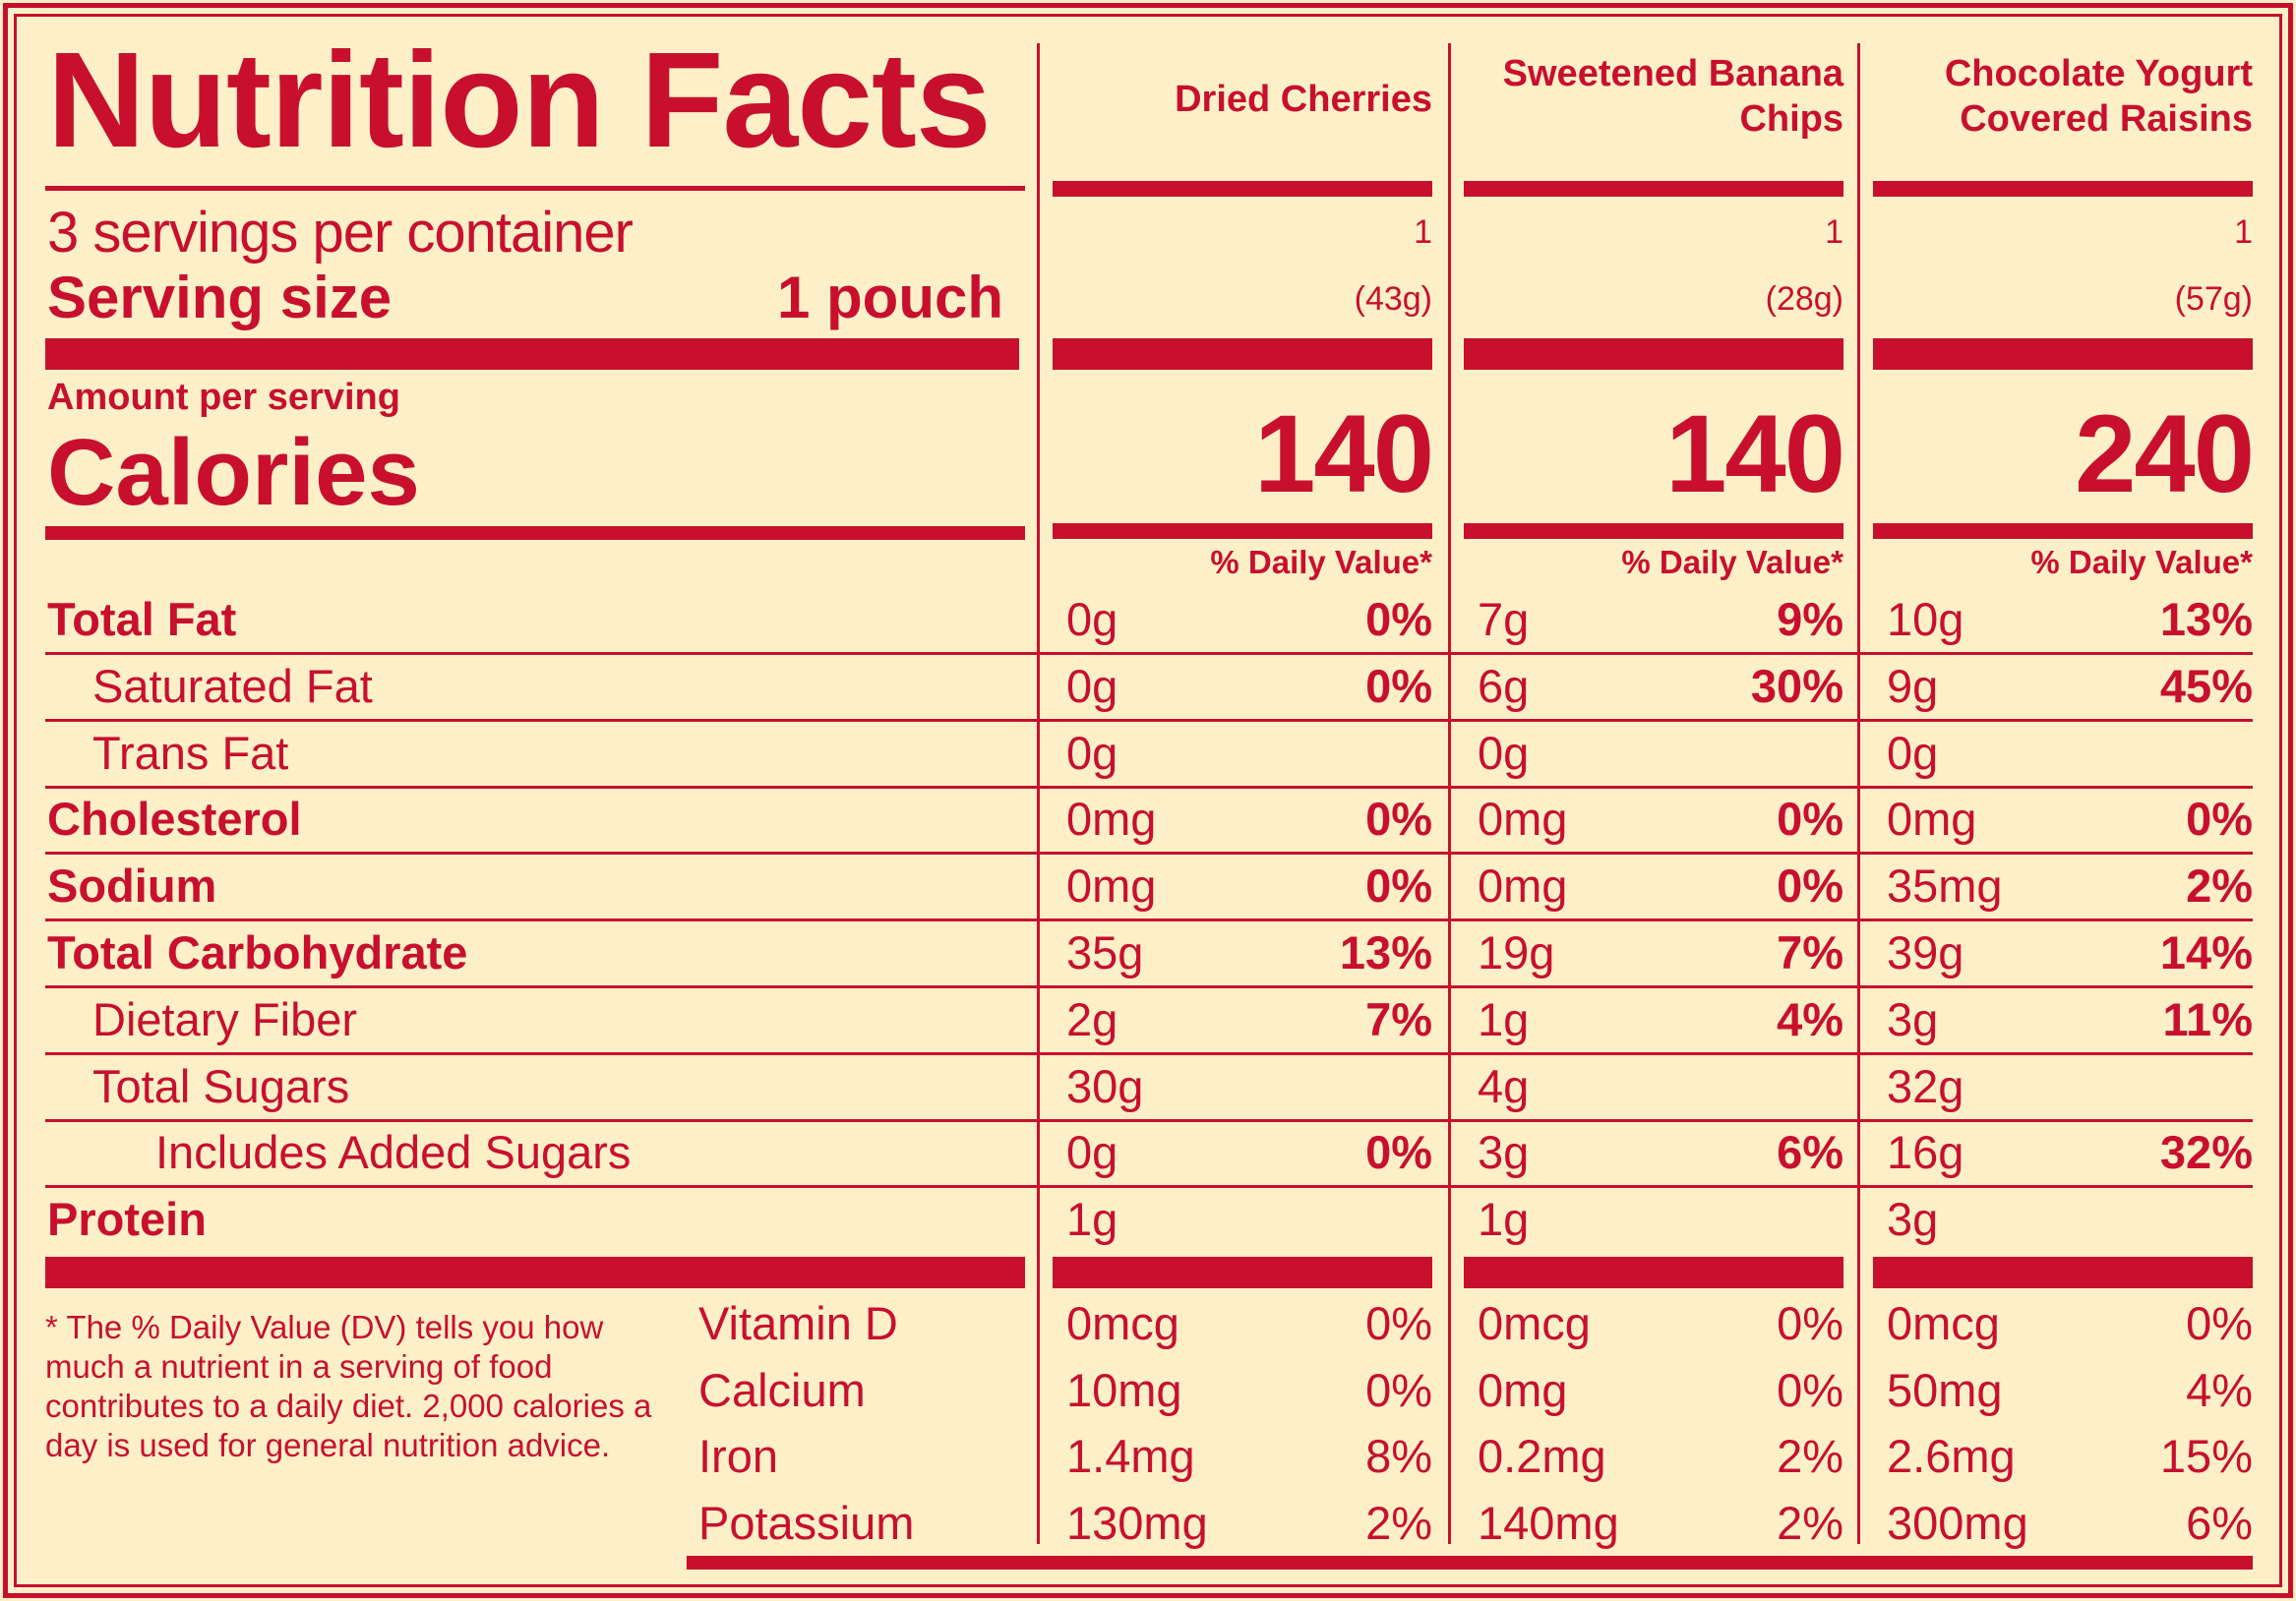 This screenshot has width=2296, height=1601. I want to click on product-name: Chocolate Yogurt Covered Raisins, so click(2098, 96).